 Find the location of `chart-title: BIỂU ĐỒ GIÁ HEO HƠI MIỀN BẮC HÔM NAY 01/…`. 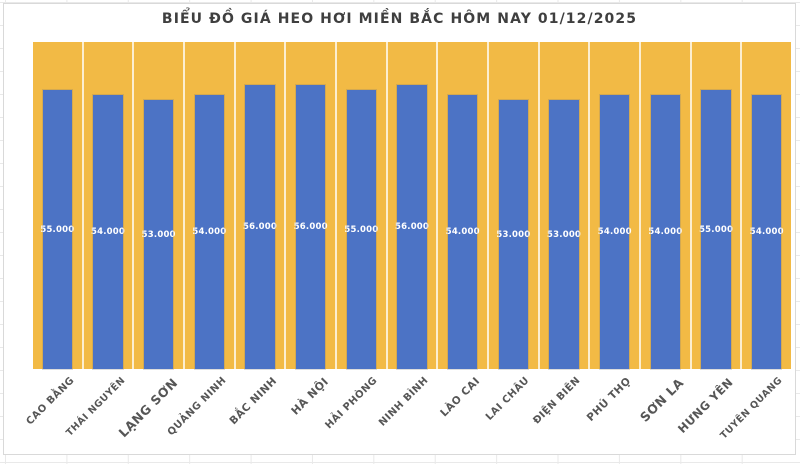

chart-title: BIỂU ĐỒ GIÁ HEO HƠI MIỀN BẮC HÔM NAY 01/… is located at coordinates (399, 19).